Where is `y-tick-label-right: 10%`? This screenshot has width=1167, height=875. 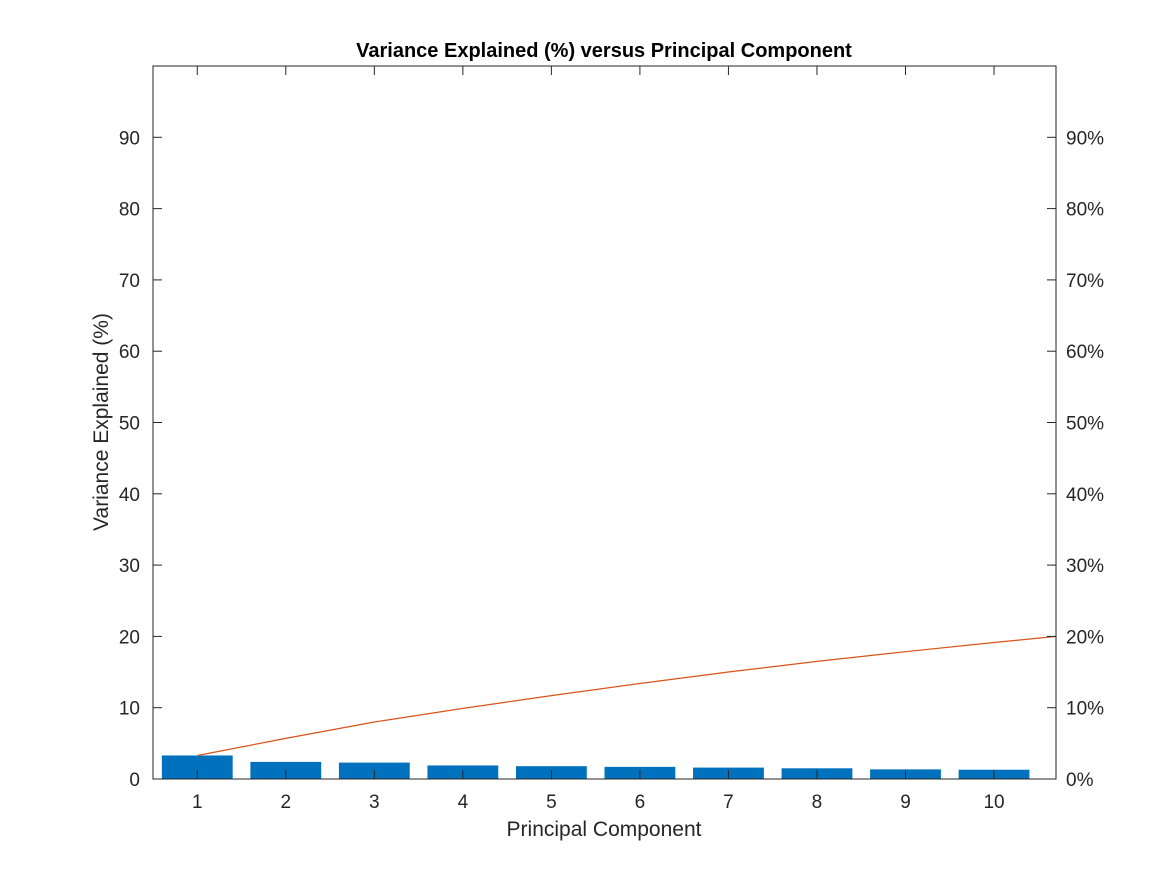 y-tick-label-right: 10% is located at coordinates (1085, 709).